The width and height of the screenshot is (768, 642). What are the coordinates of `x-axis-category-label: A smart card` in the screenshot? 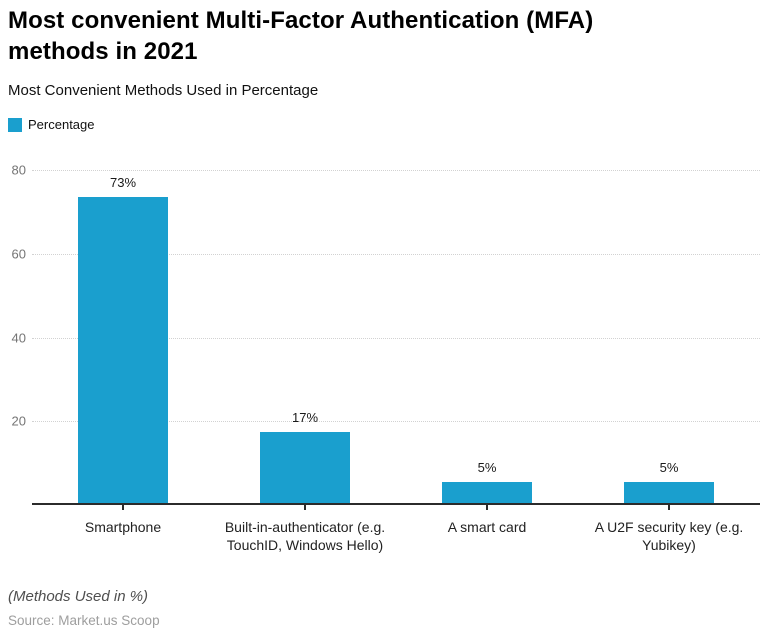 It's located at (487, 527).